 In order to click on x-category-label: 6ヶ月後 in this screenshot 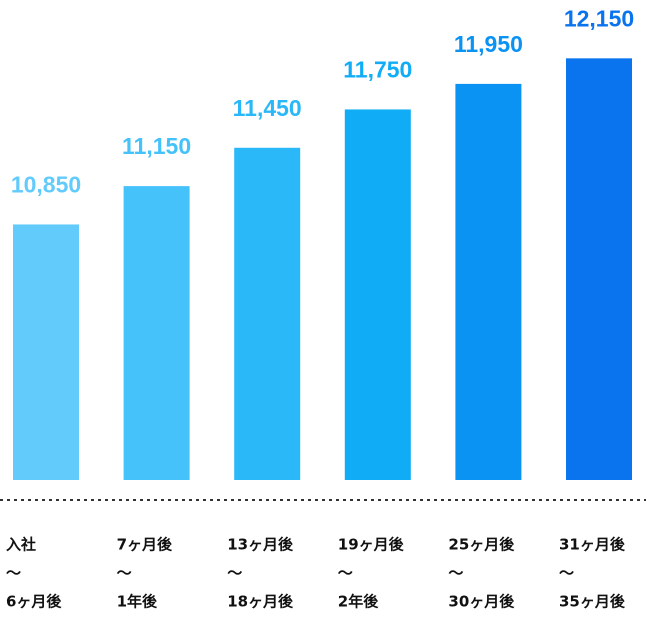, I will do `click(34, 602)`.